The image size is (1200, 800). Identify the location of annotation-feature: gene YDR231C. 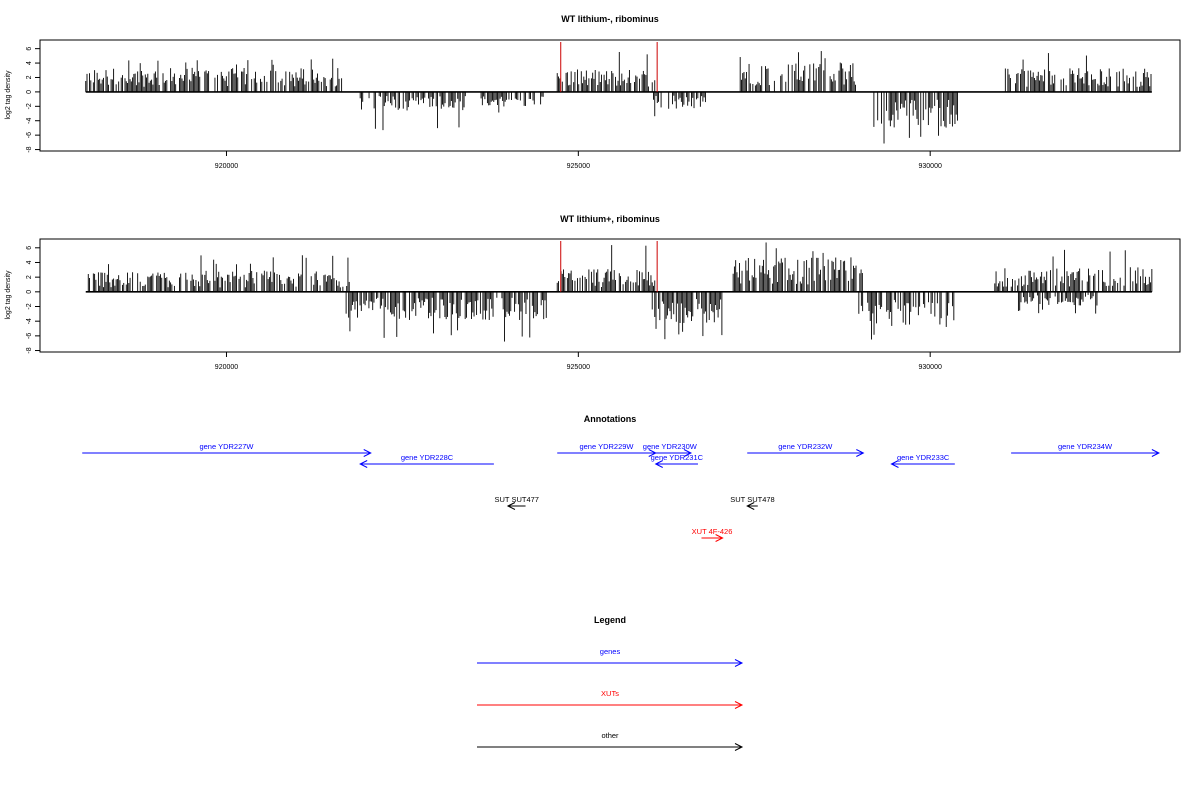
(677, 460).